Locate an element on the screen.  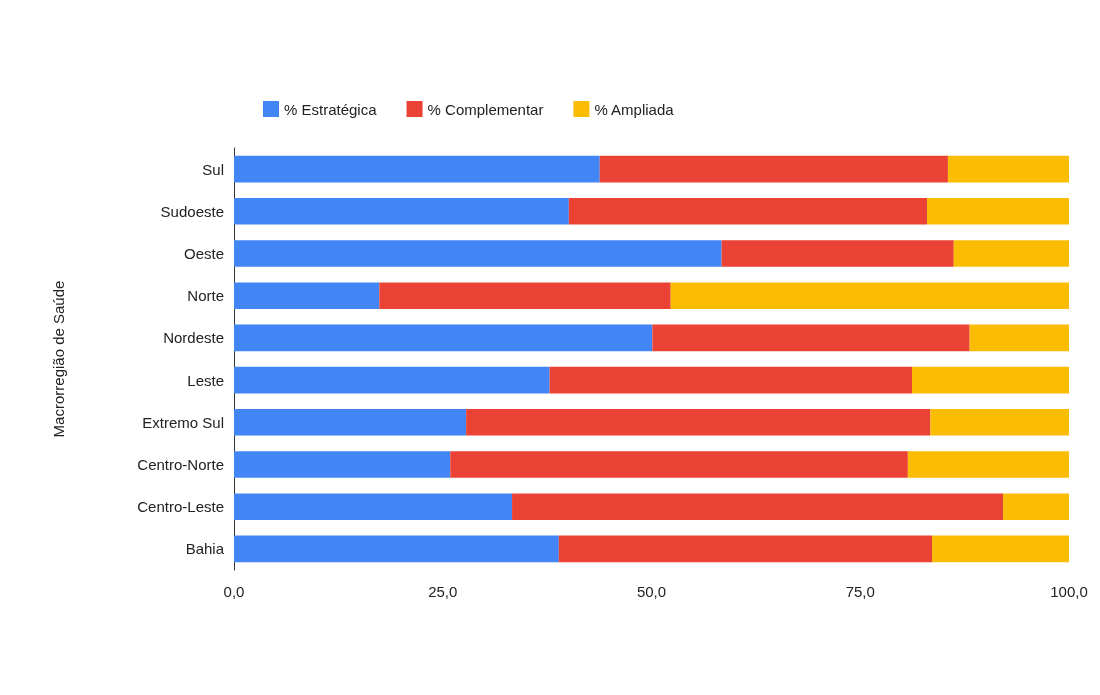
x-tick-label: 100,0 is located at coordinates (1069, 591).